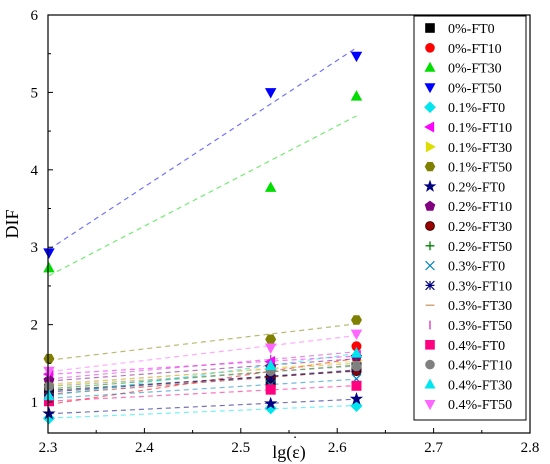 The width and height of the screenshot is (550, 464). What do you see at coordinates (337, 448) in the screenshot?
I see `x-tick-label: 2.6` at bounding box center [337, 448].